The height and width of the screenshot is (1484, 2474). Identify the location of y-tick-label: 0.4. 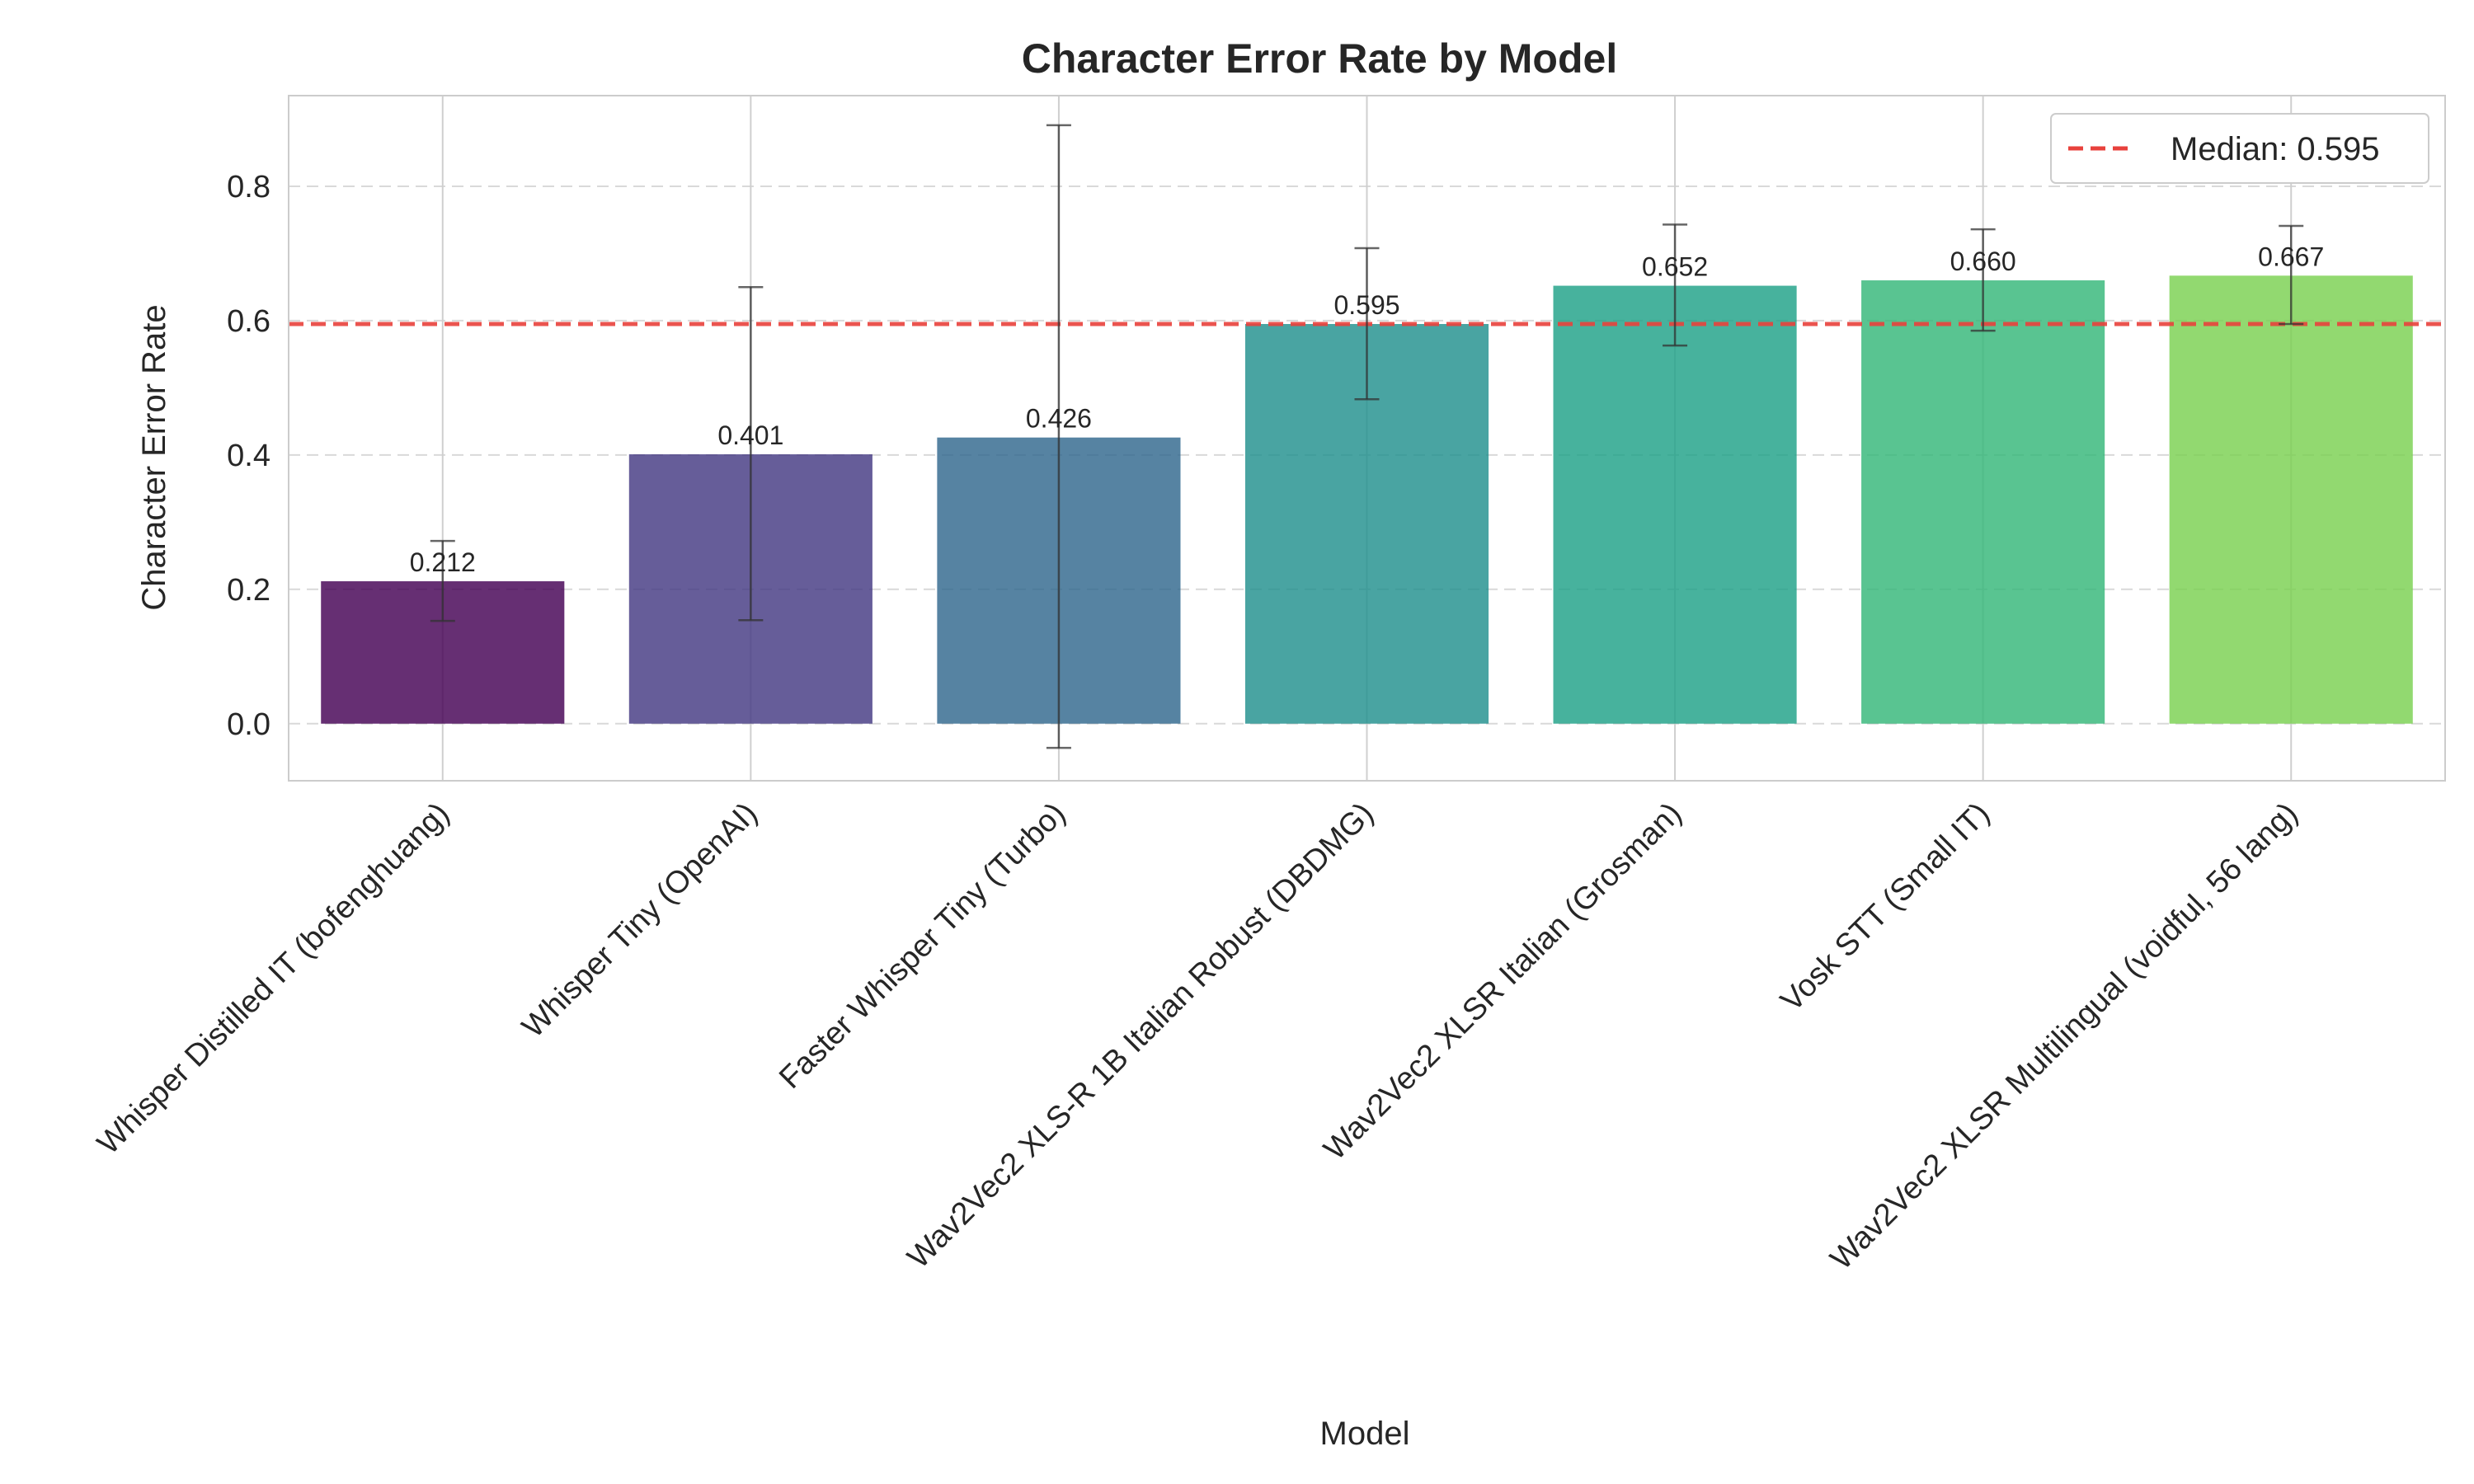
(248, 456).